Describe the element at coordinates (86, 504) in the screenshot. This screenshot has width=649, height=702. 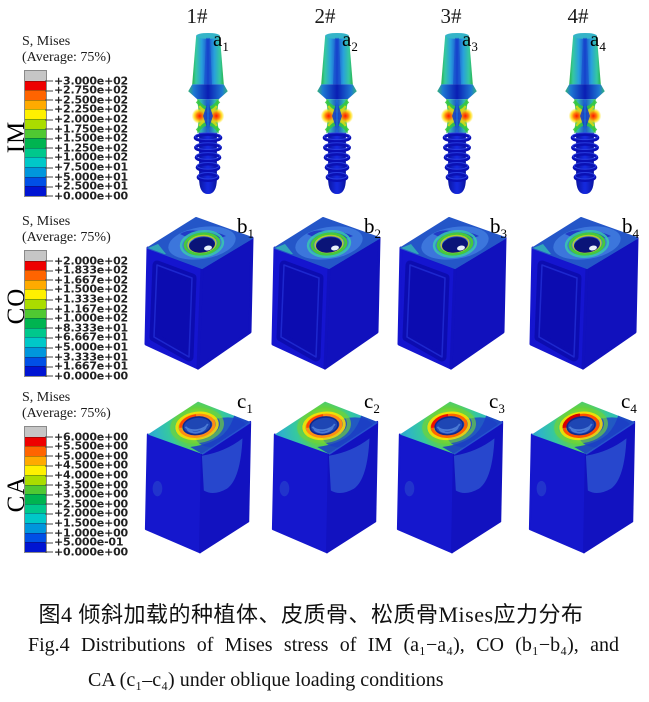
I see `legend-tick-label: +2.500e+00` at that location.